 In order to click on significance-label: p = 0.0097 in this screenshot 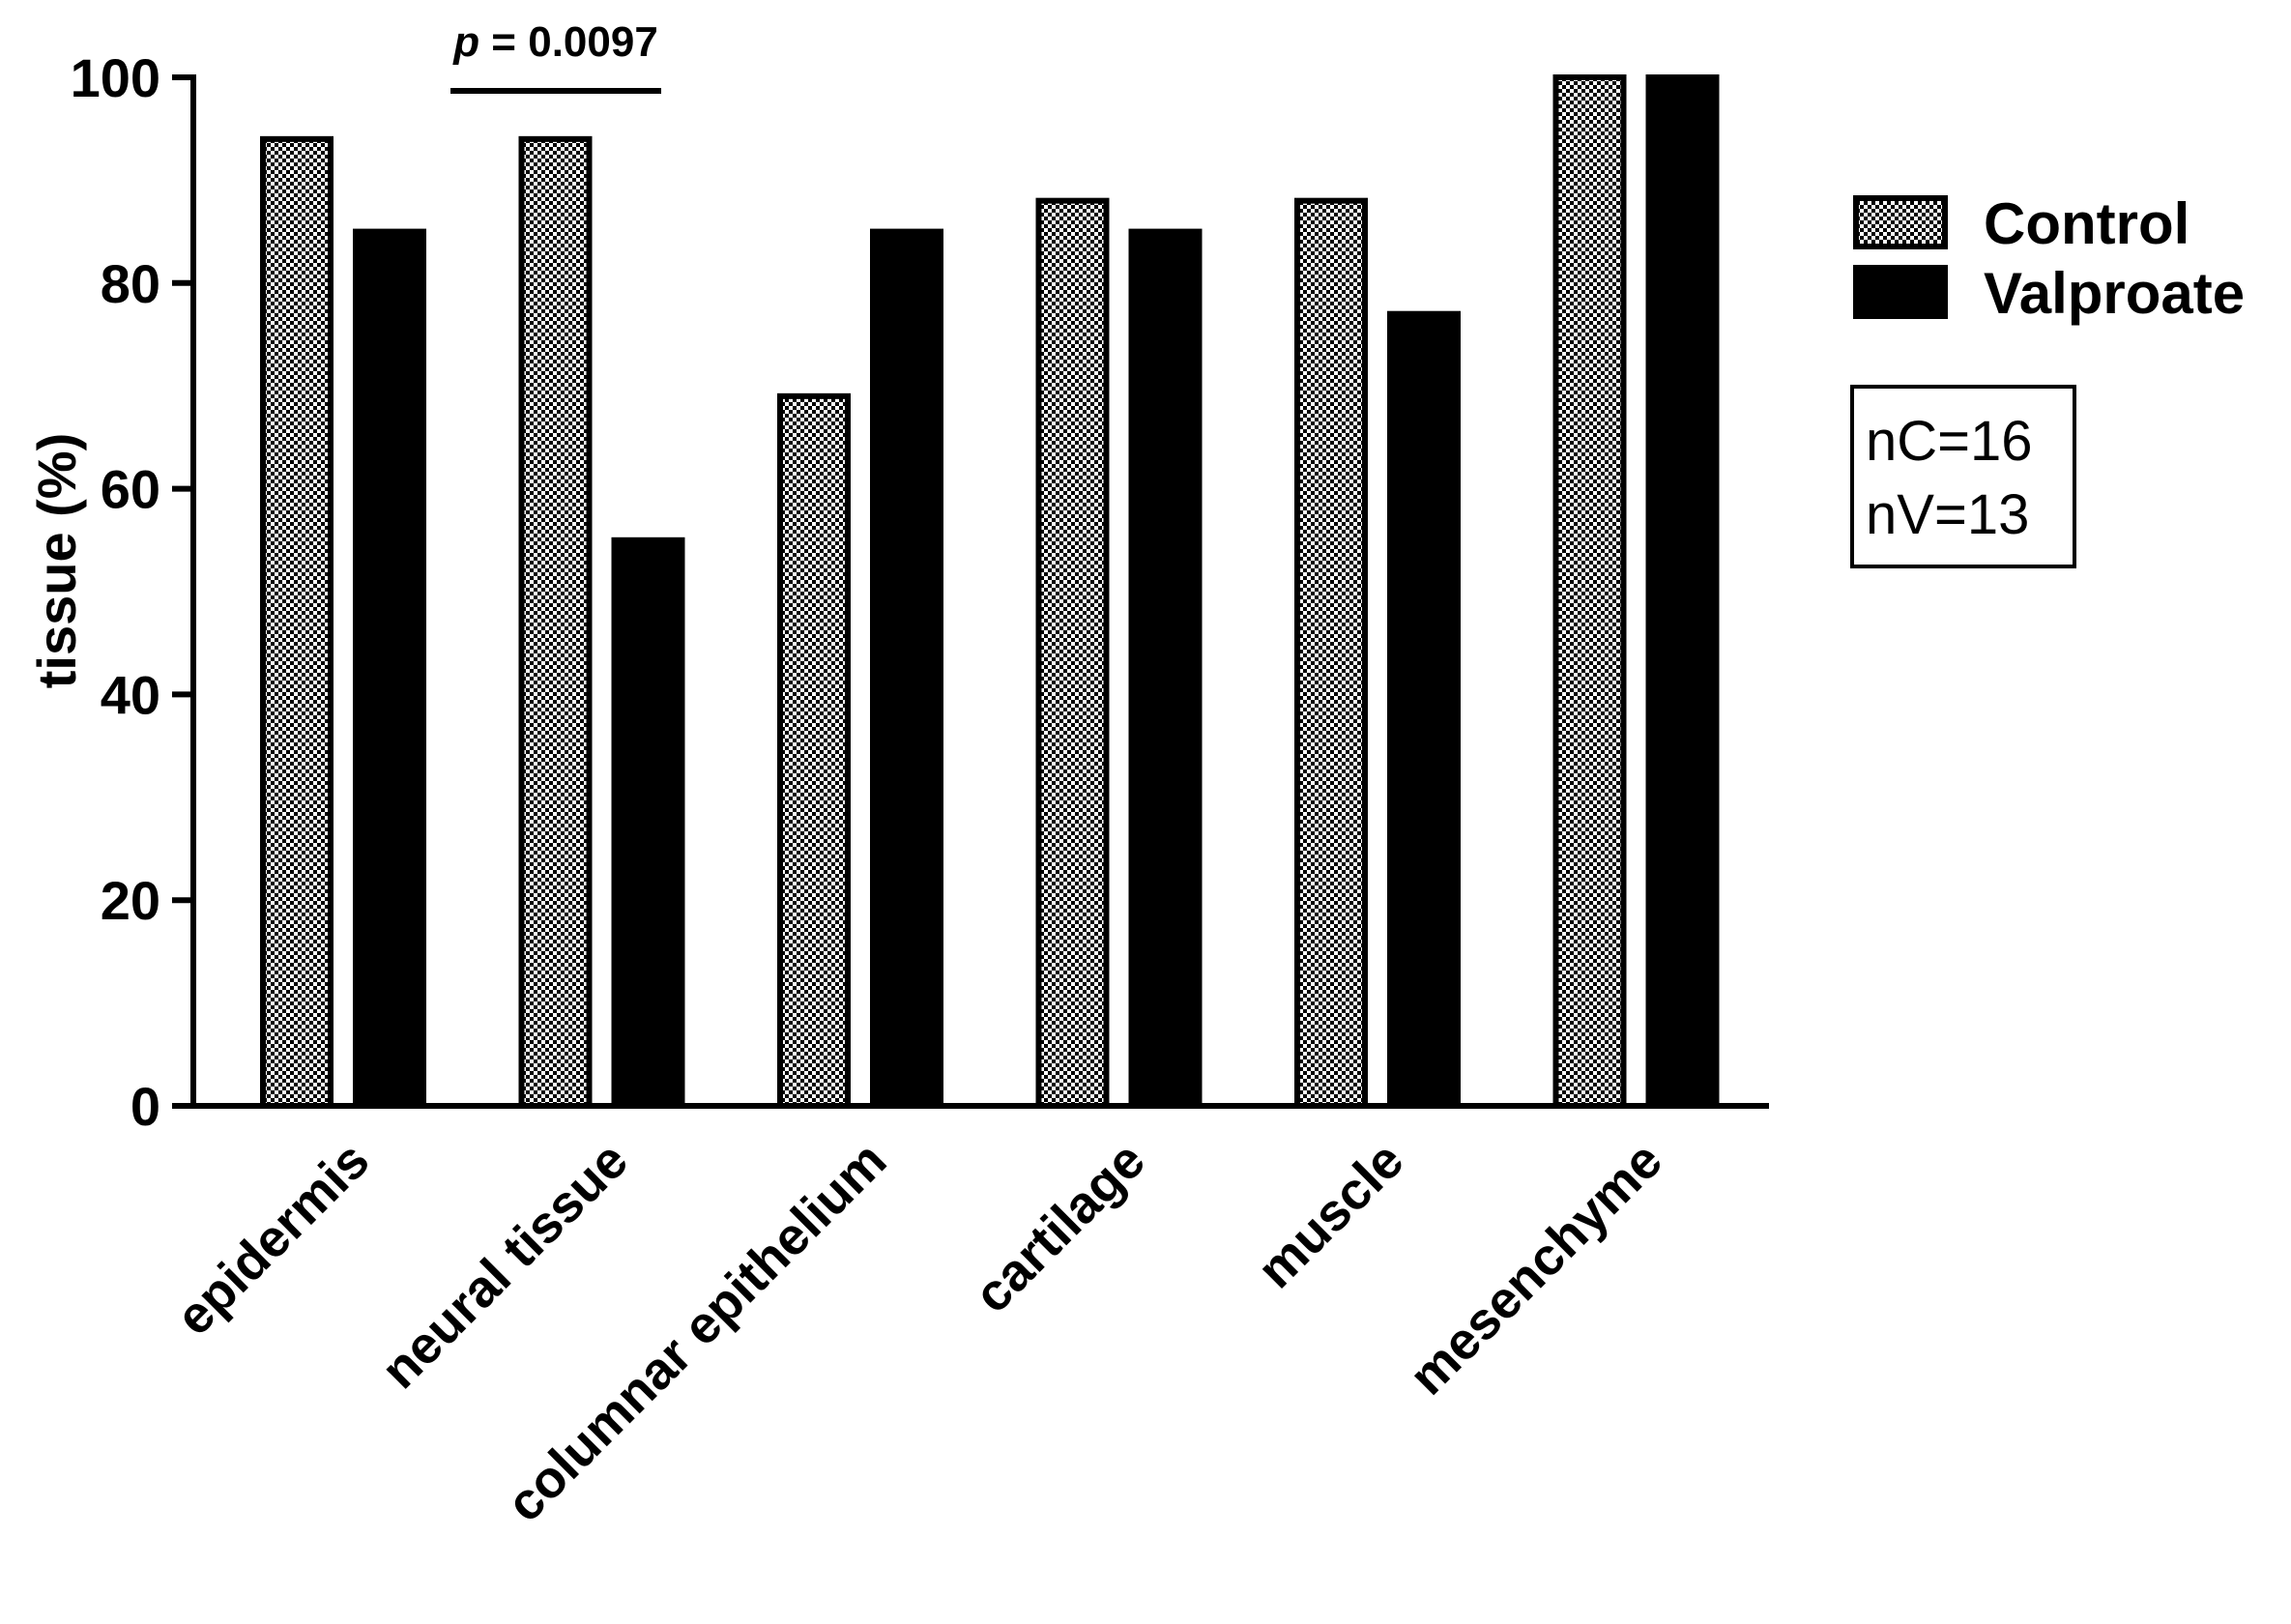, I will do `click(555, 42)`.